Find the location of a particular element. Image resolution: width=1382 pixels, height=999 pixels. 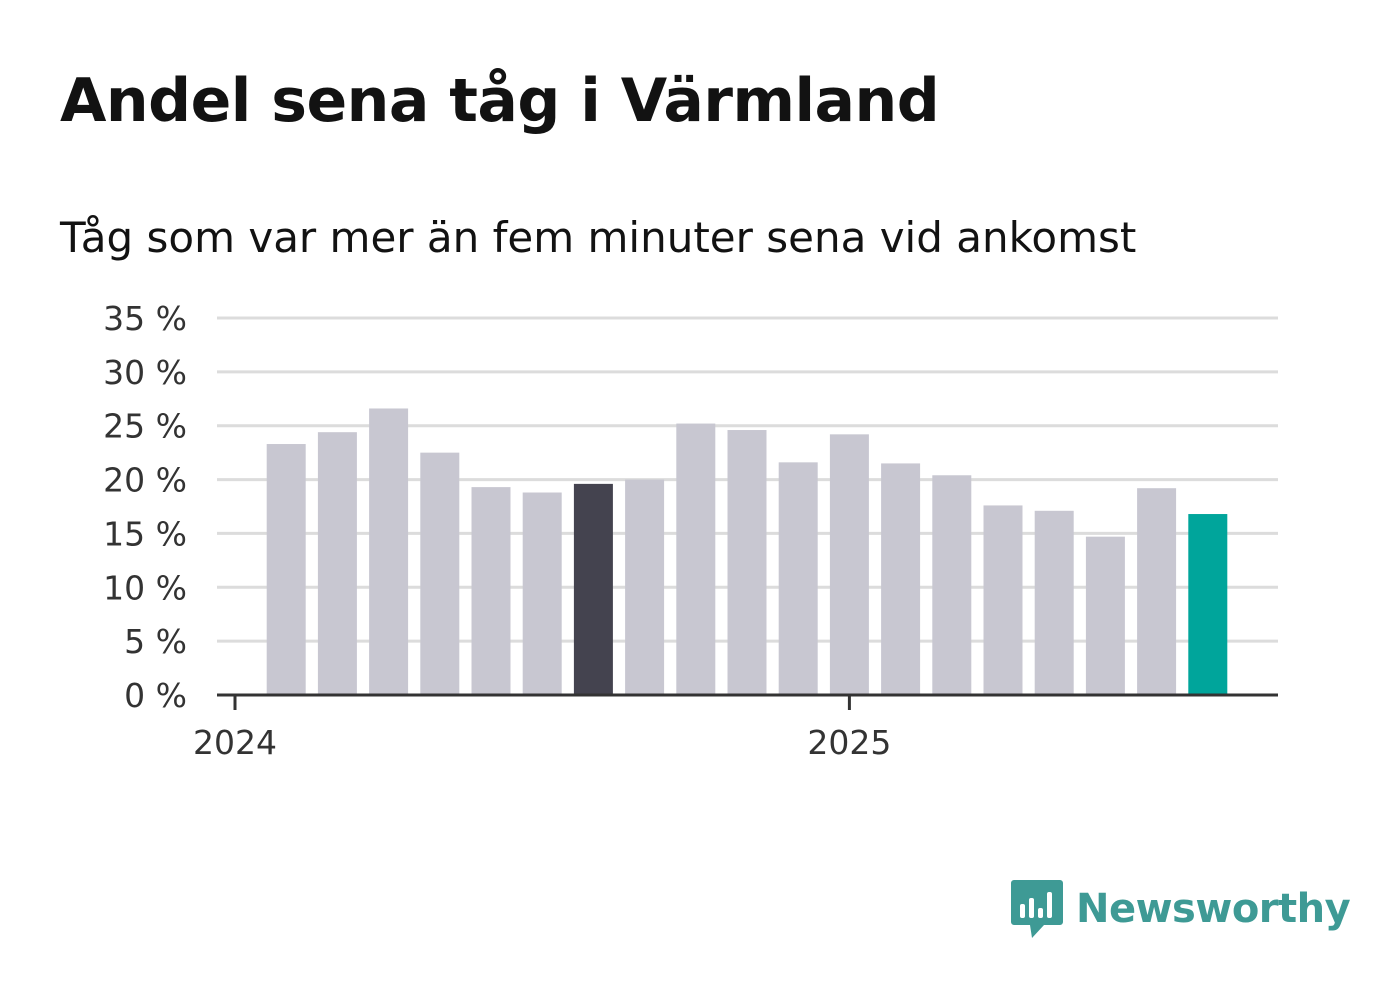

x-tick-label: 2024 is located at coordinates (235, 742).